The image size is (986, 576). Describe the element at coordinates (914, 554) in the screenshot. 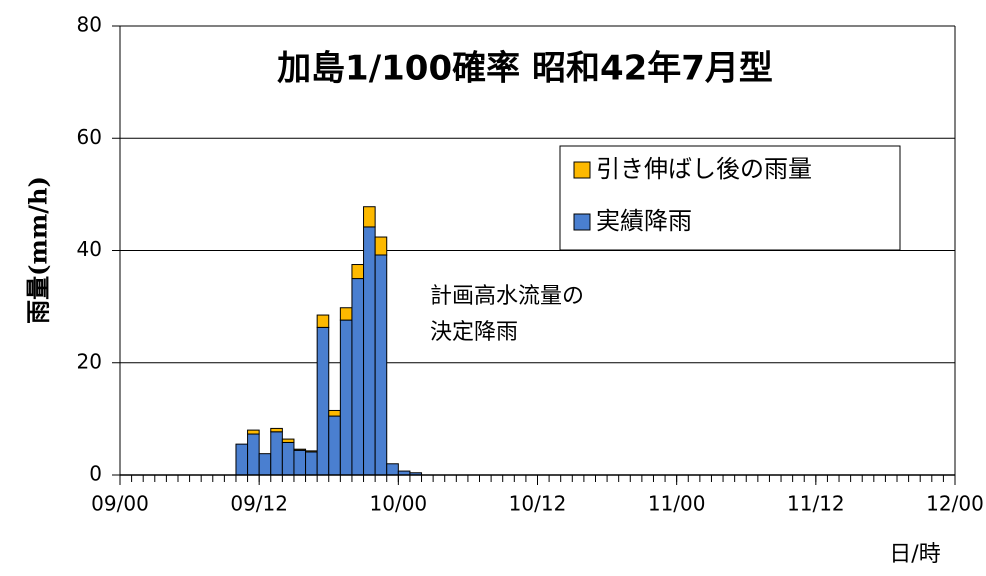

I see `x-axis-label: 日/時` at that location.